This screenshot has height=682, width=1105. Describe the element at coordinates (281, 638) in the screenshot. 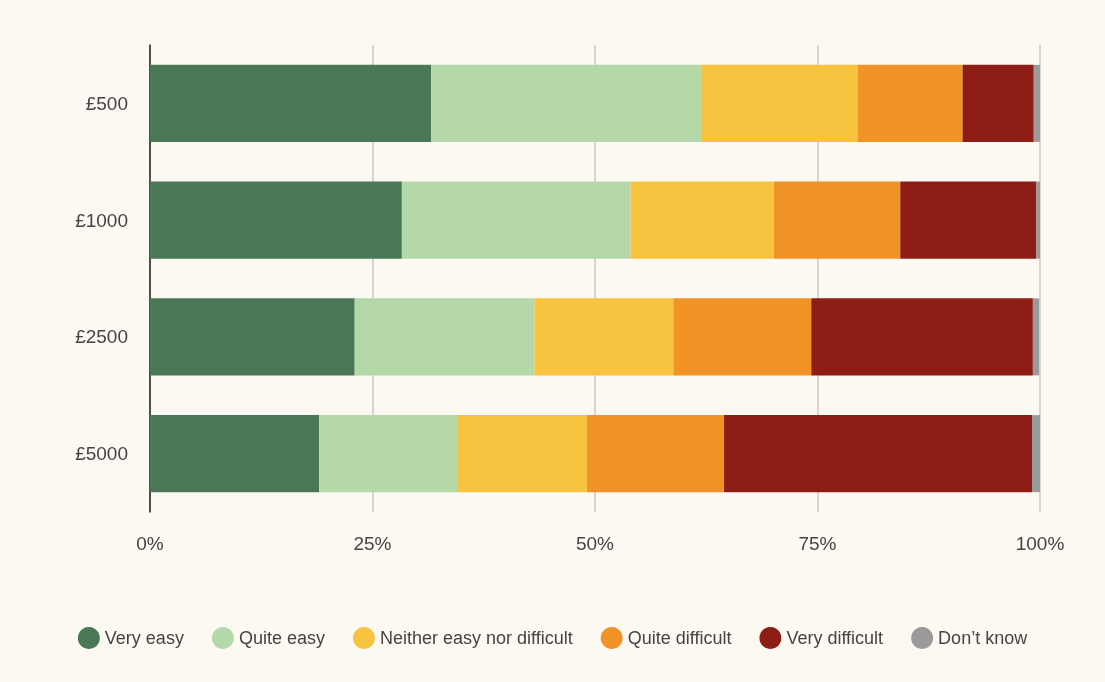

I see `legend-label: Quite easy` at that location.